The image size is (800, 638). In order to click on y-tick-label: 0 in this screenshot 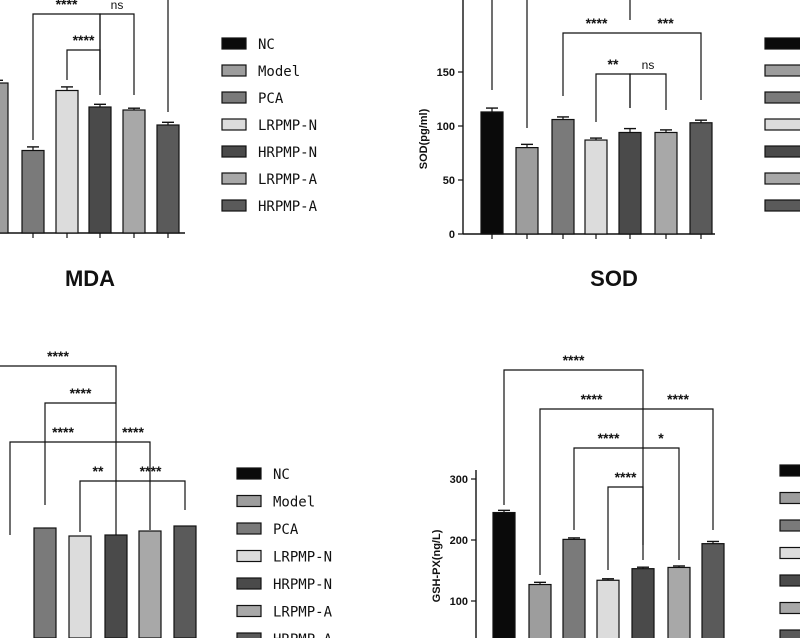, I will do `click(452, 235)`.